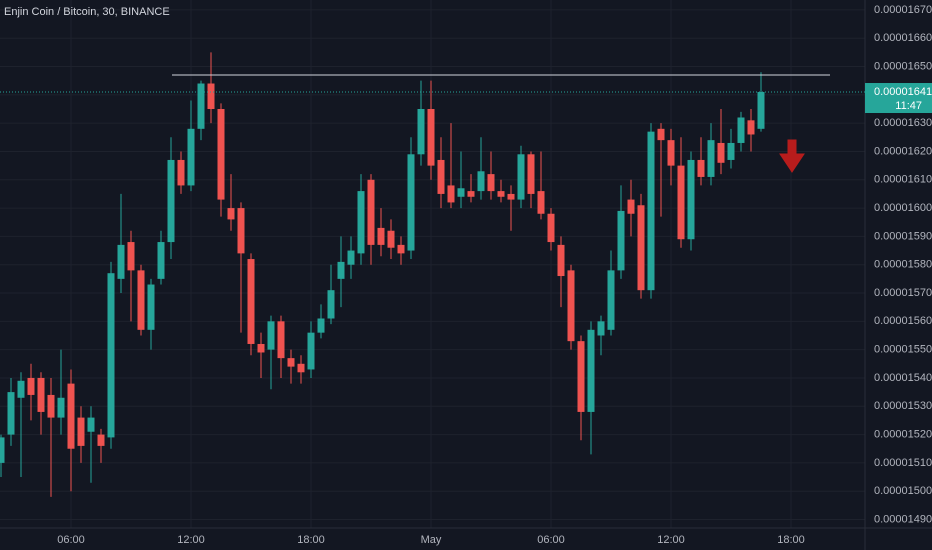 The width and height of the screenshot is (932, 550). I want to click on y-tick-label: 0.00001630, so click(903, 123).